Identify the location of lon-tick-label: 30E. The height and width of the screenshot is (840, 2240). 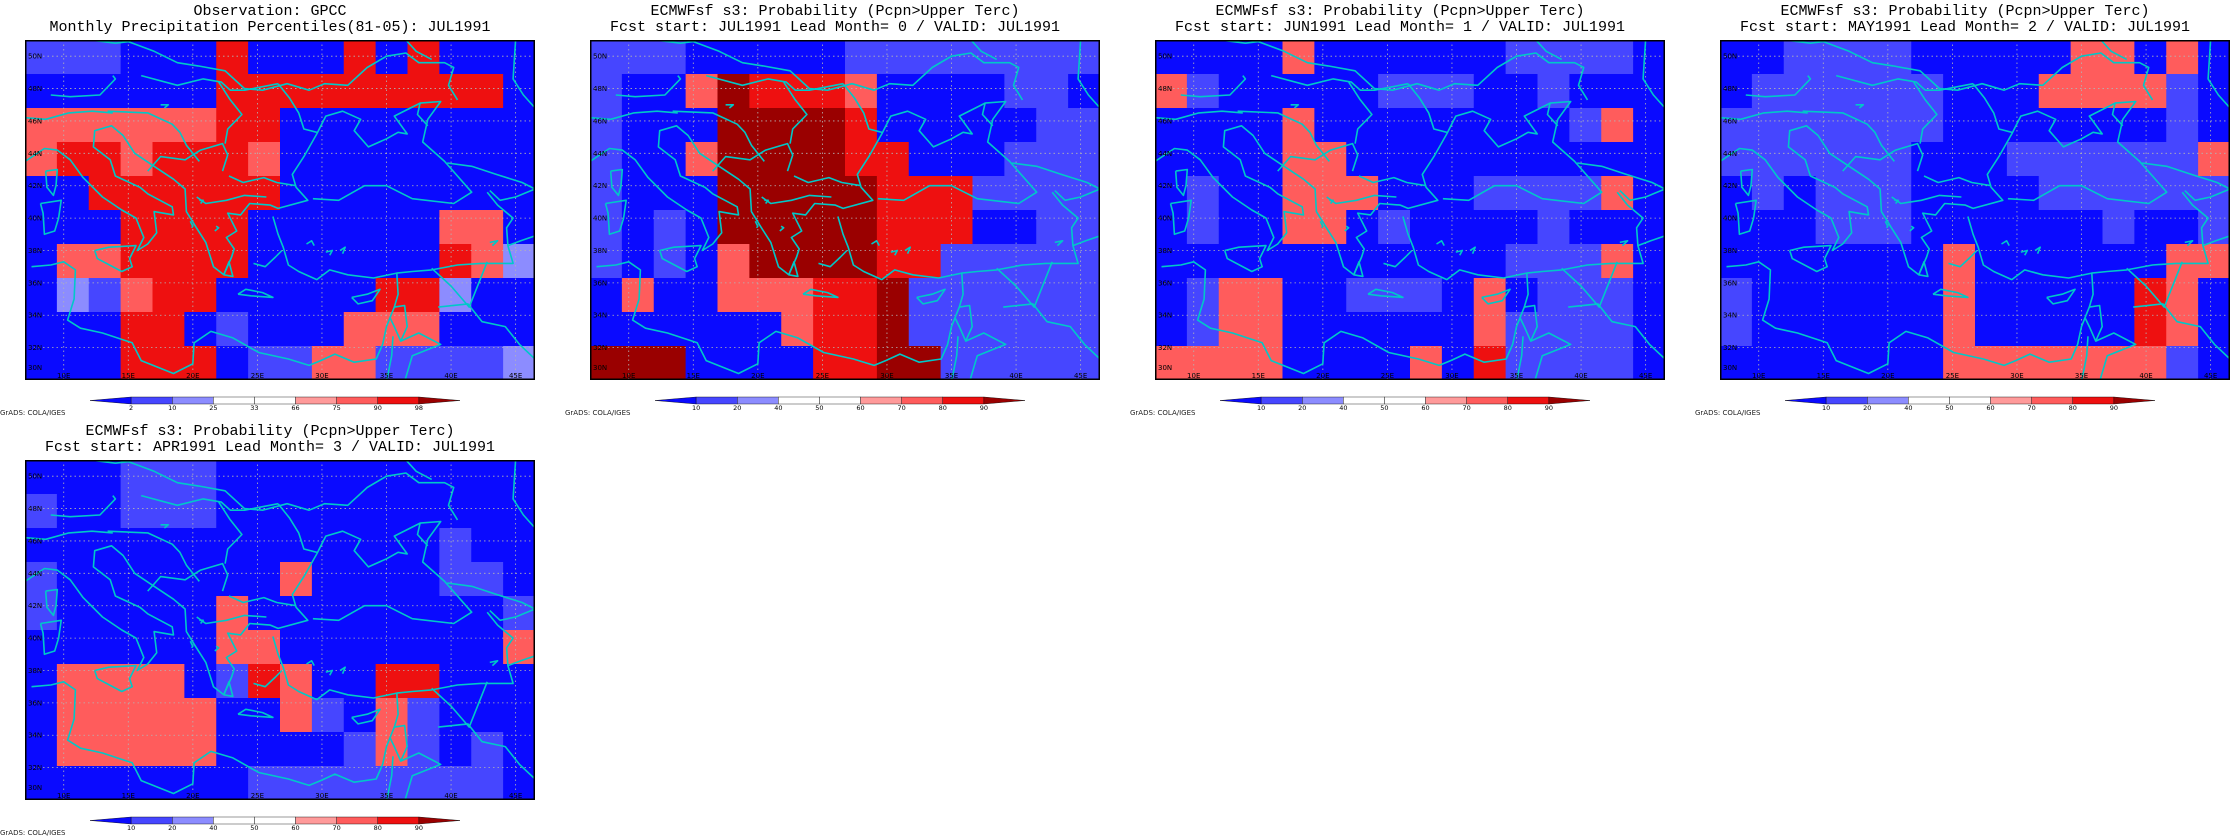
(886, 376).